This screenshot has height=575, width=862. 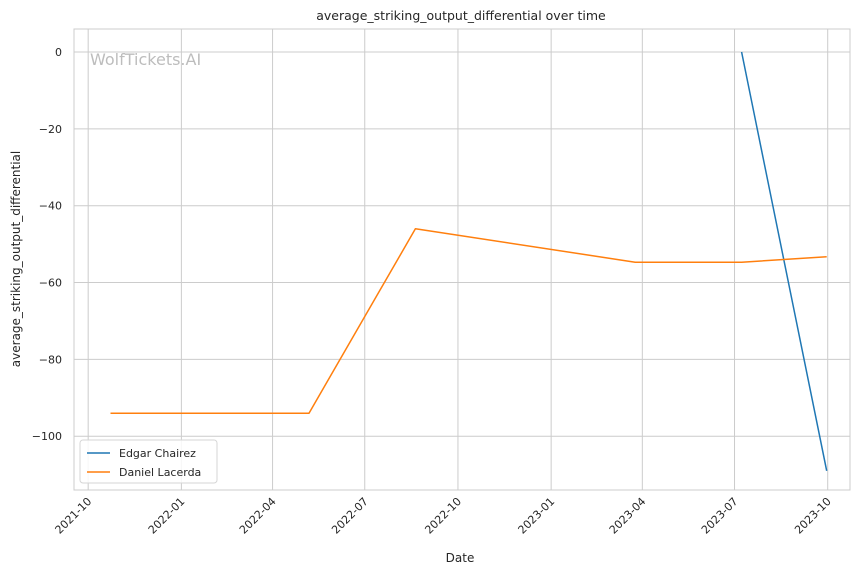 What do you see at coordinates (16, 259) in the screenshot?
I see `y-axis-label: average_striking_output_differential` at bounding box center [16, 259].